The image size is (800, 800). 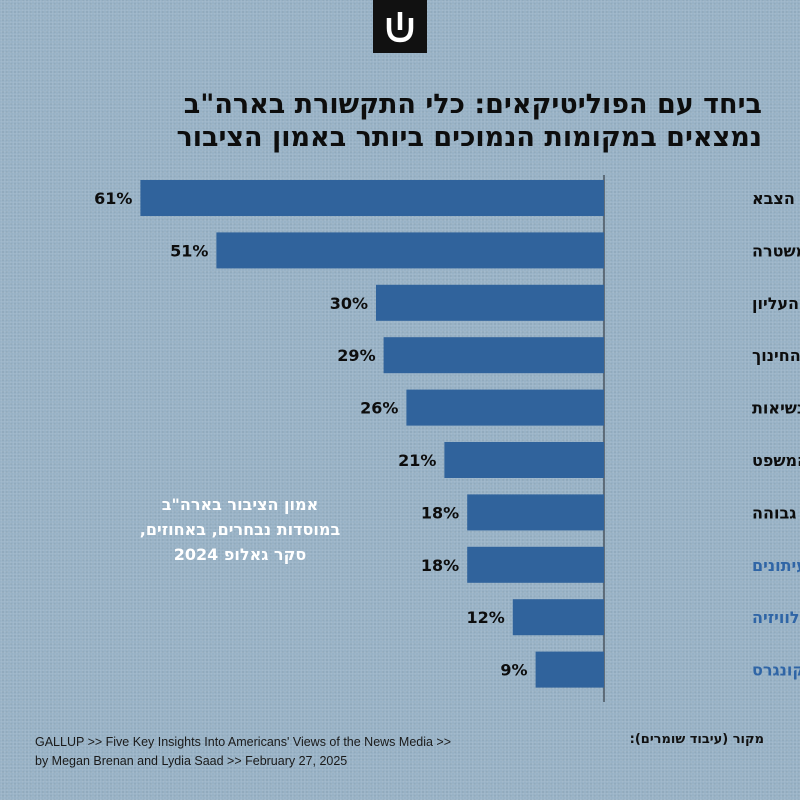 I want to click on note-line-1: אמון הציבור בארה"ב, so click(x=240, y=504).